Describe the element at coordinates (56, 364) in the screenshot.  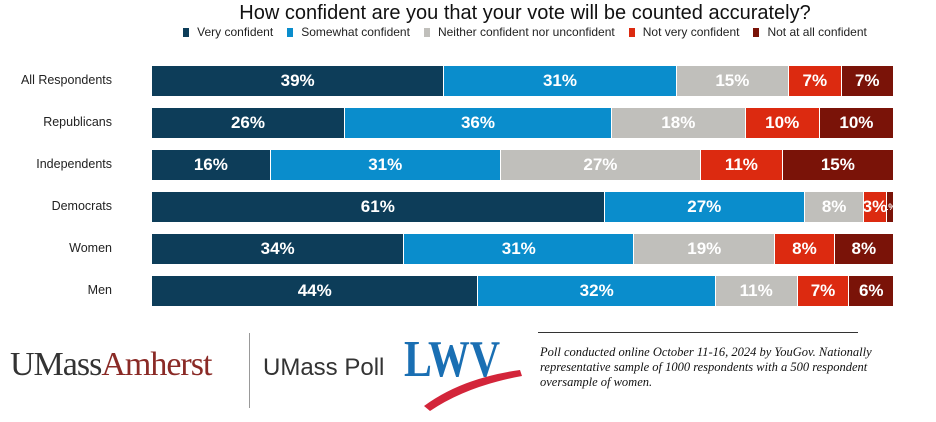
I see `logo-umass-text: UMass` at that location.